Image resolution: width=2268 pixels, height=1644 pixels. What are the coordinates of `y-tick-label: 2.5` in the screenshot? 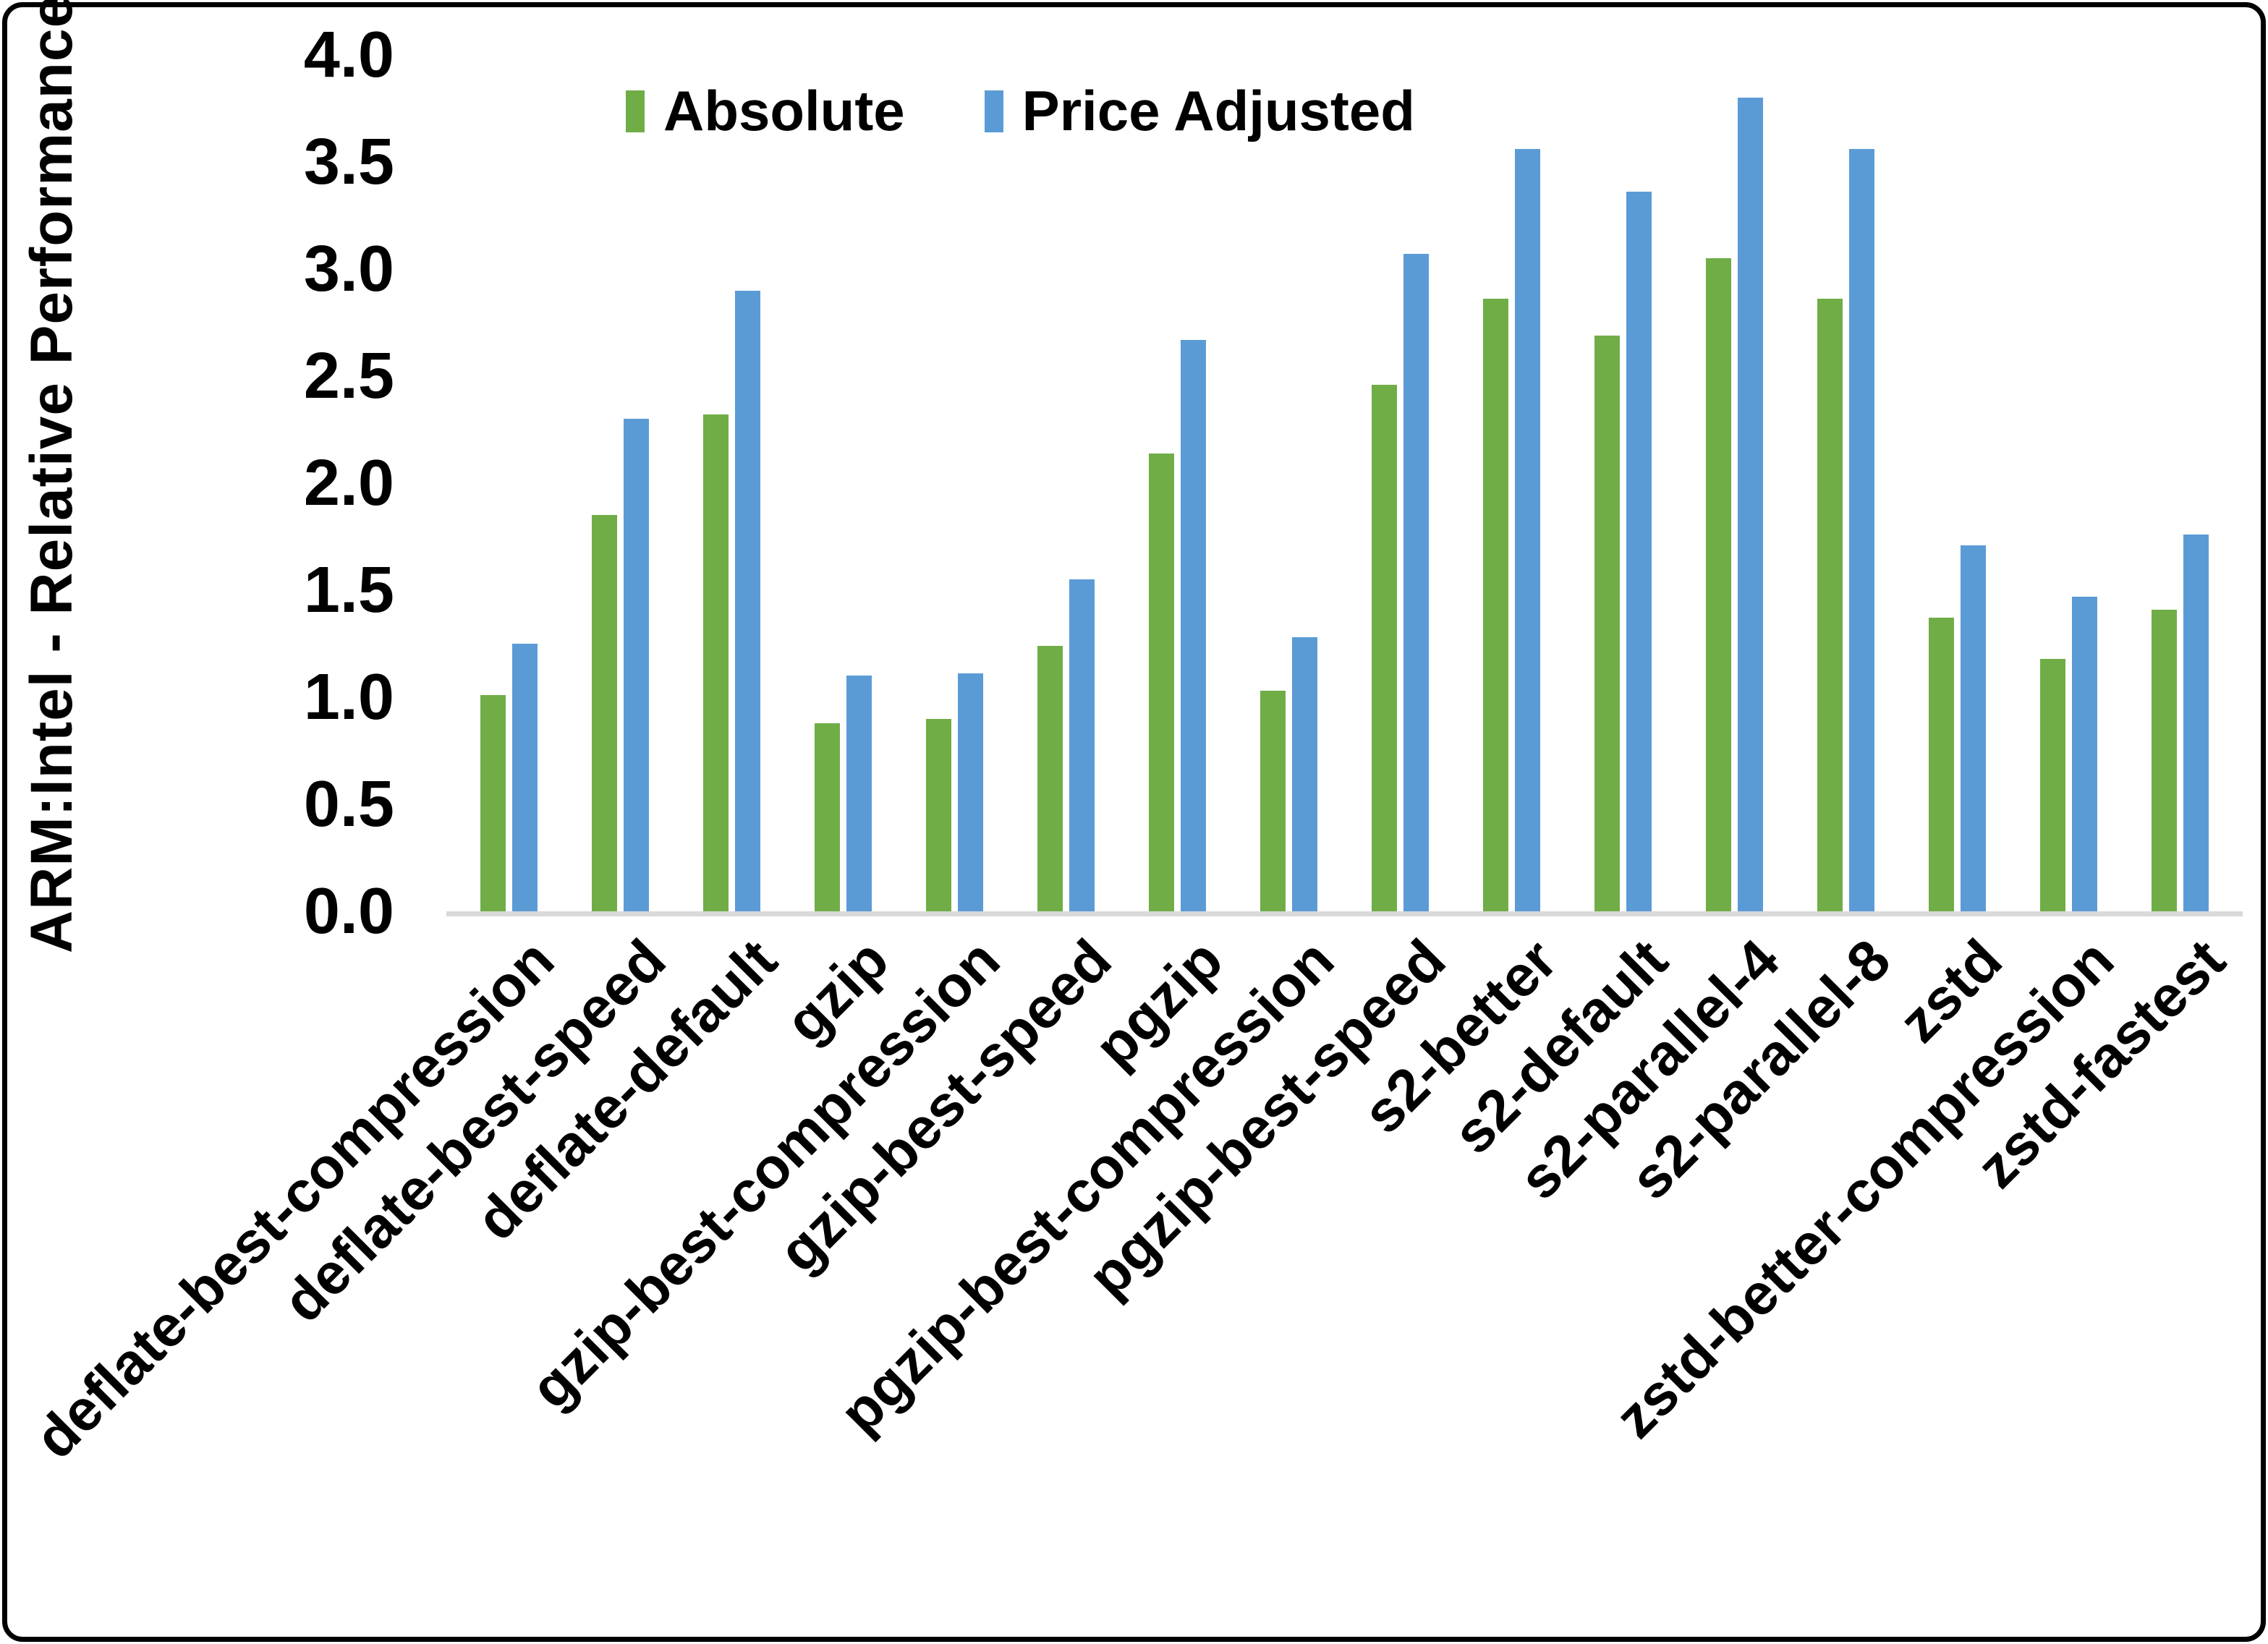 It's located at (348, 376).